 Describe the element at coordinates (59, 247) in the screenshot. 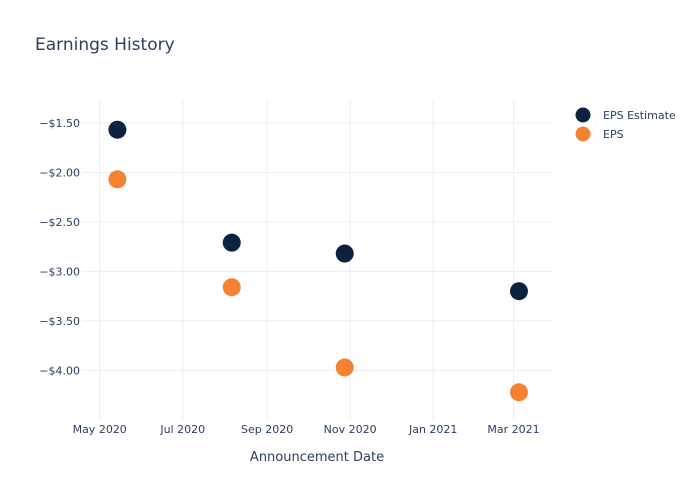

I see `y-tick-labels: −$1.50 −$2.00 −$2.50 −$3.00 −$3.50 −$4.00` at that location.